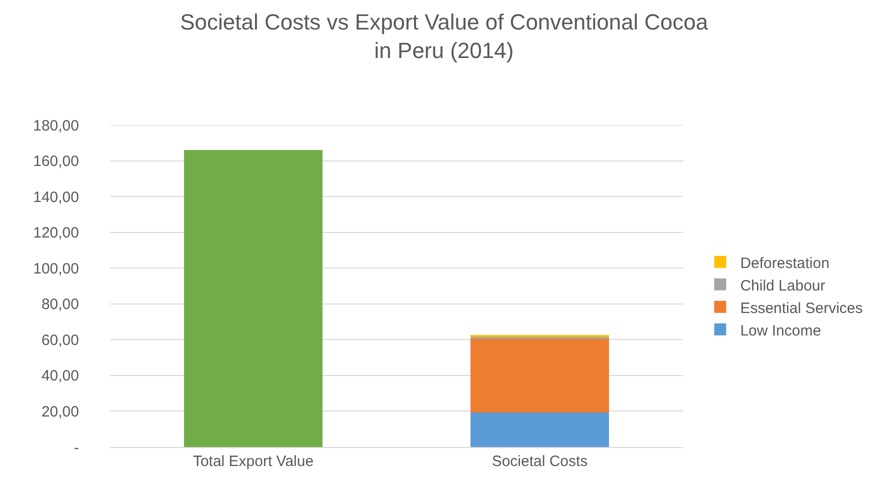 The width and height of the screenshot is (888, 493). What do you see at coordinates (56, 197) in the screenshot?
I see `y-tick-label: 140,00` at bounding box center [56, 197].